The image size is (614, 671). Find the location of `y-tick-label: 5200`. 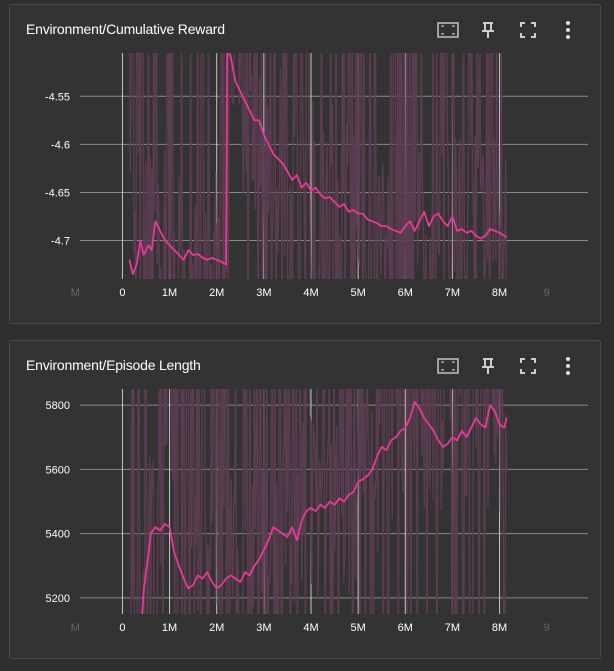

y-tick-label: 5200 is located at coordinates (58, 599).